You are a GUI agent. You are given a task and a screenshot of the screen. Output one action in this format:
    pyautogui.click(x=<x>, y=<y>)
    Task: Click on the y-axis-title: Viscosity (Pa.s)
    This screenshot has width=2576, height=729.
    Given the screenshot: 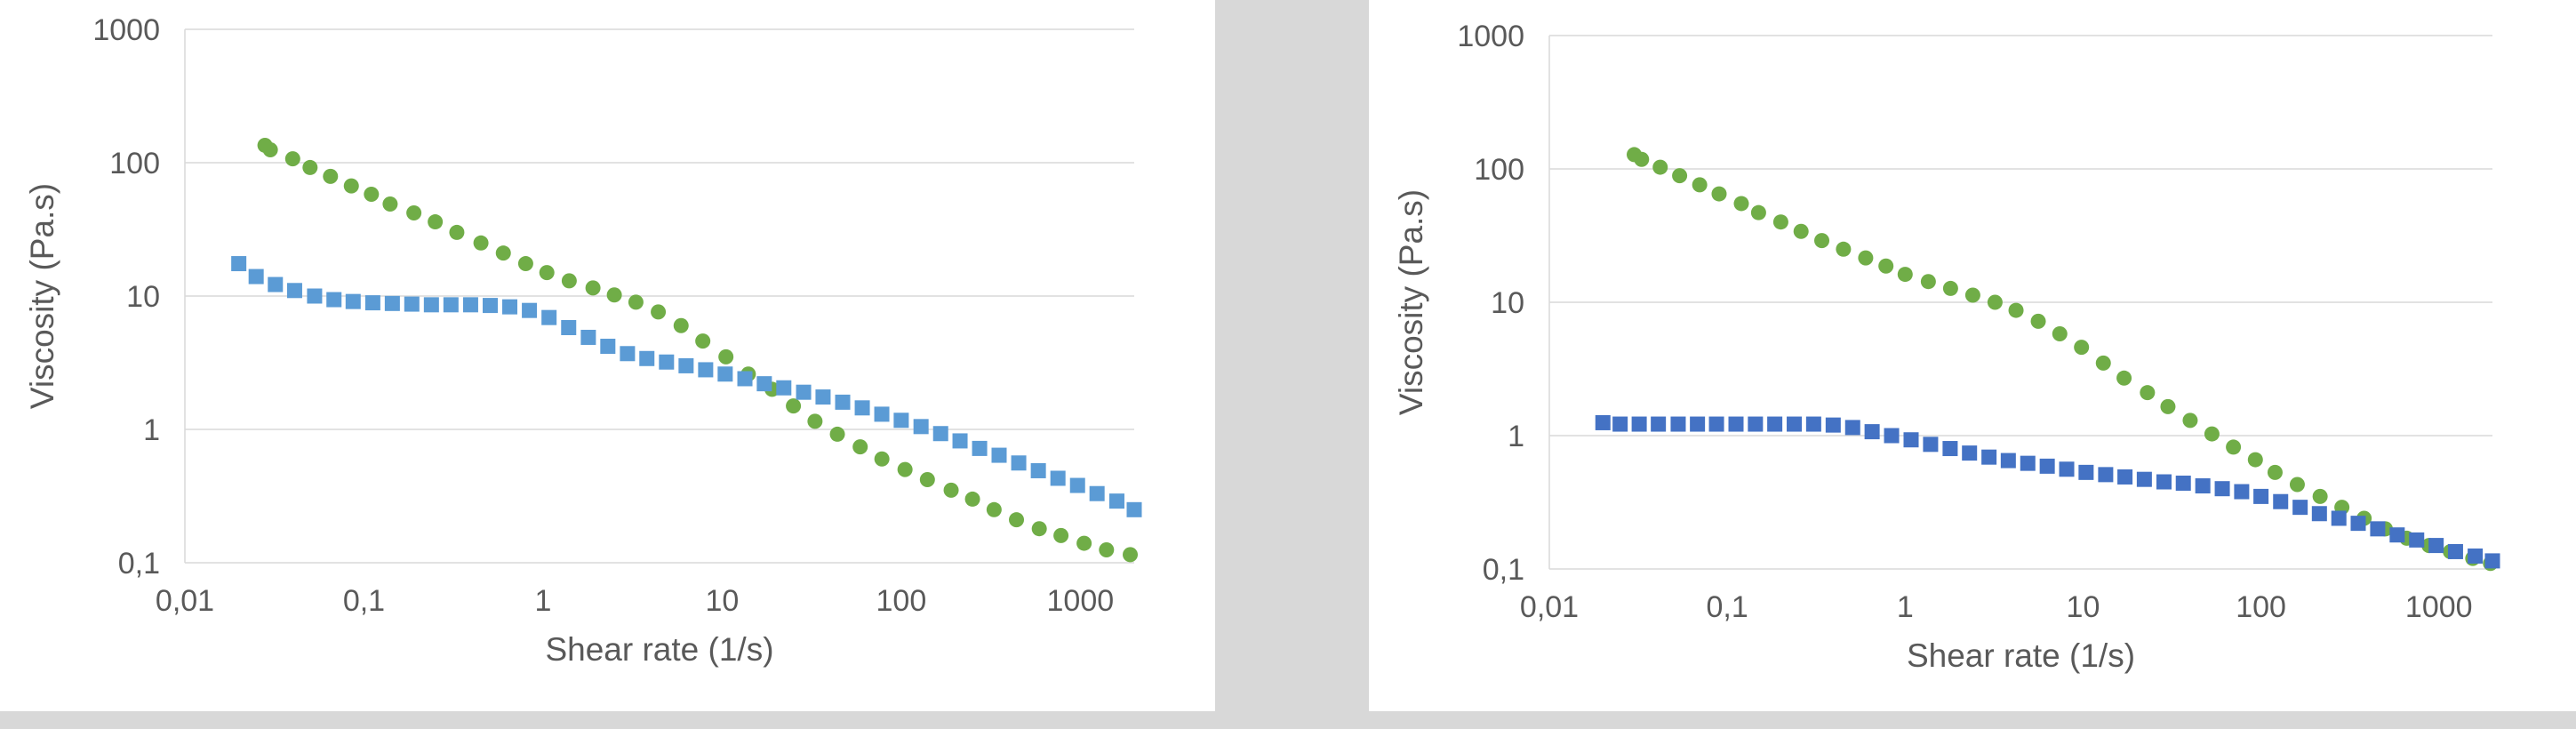 What is the action you would take?
    pyautogui.click(x=1411, y=302)
    